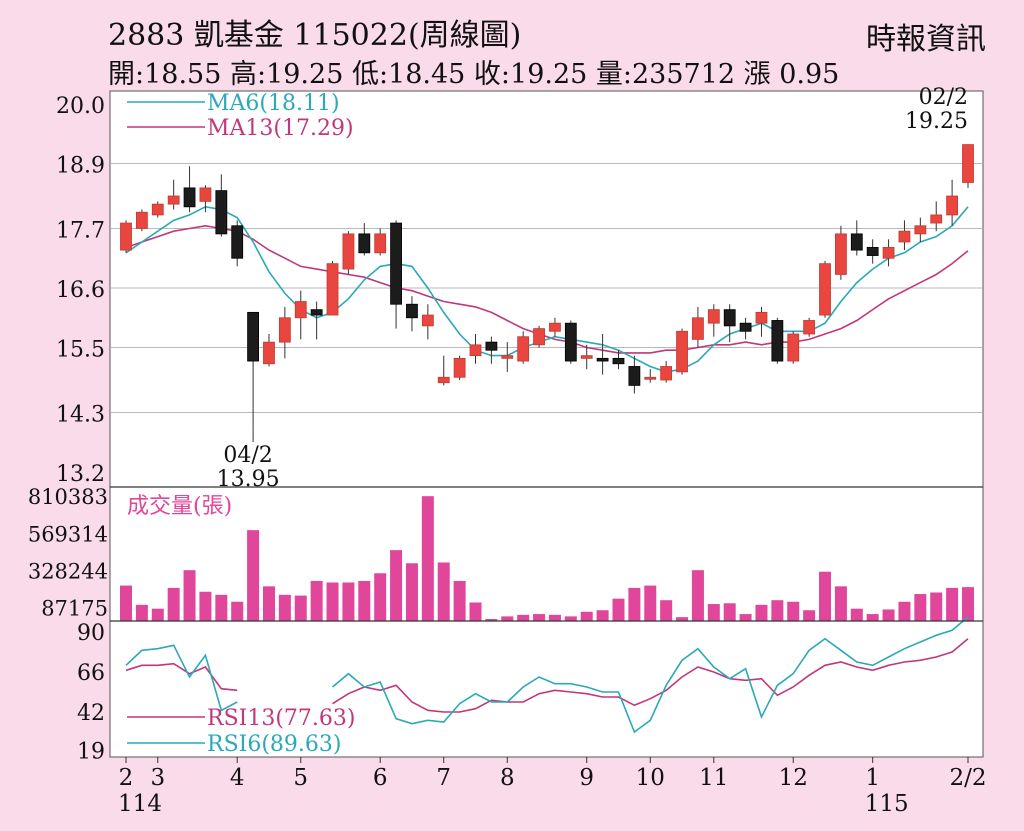  What do you see at coordinates (926, 39) in the screenshot?
I see `source-label: 時報資訊` at bounding box center [926, 39].